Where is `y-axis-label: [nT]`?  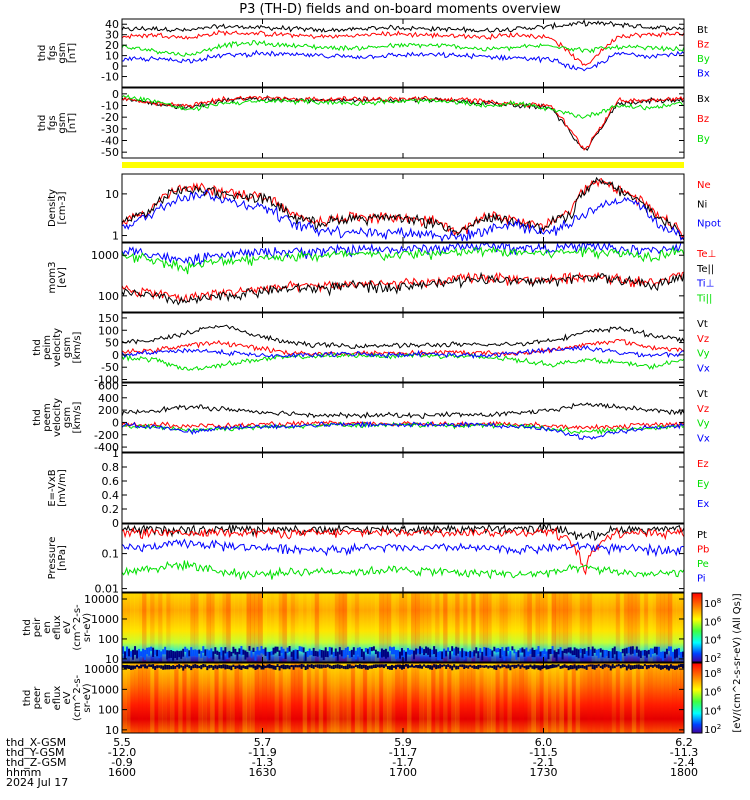
y-axis-label: [nT] is located at coordinates (72, 123).